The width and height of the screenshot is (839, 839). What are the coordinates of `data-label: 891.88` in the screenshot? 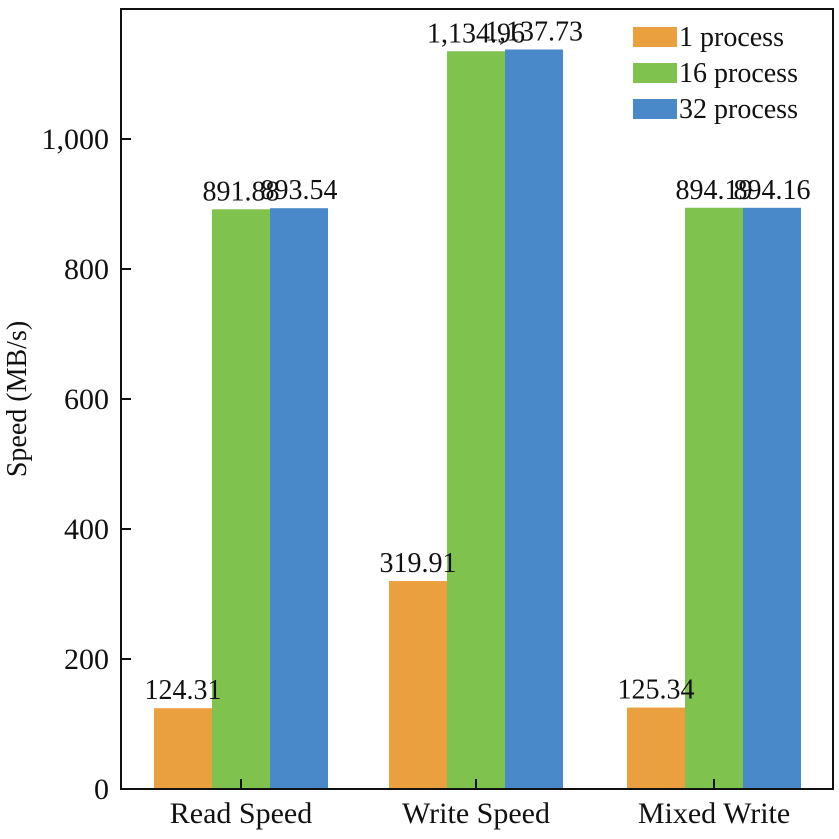 It's located at (241, 191).